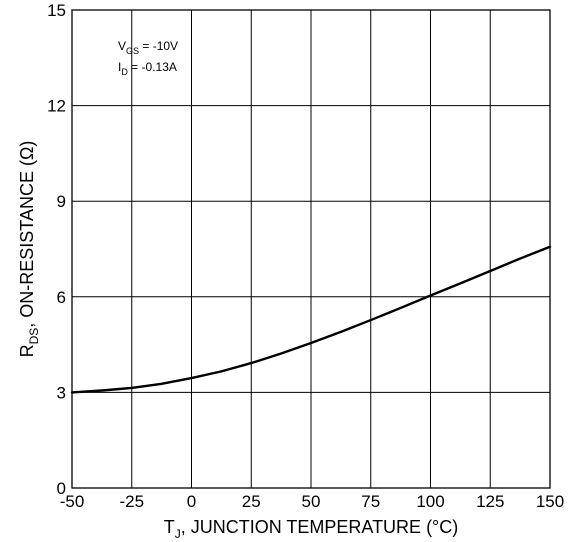 Image resolution: width=581 pixels, height=542 pixels. Describe the element at coordinates (191, 501) in the screenshot. I see `x-tick-label: 0` at that location.